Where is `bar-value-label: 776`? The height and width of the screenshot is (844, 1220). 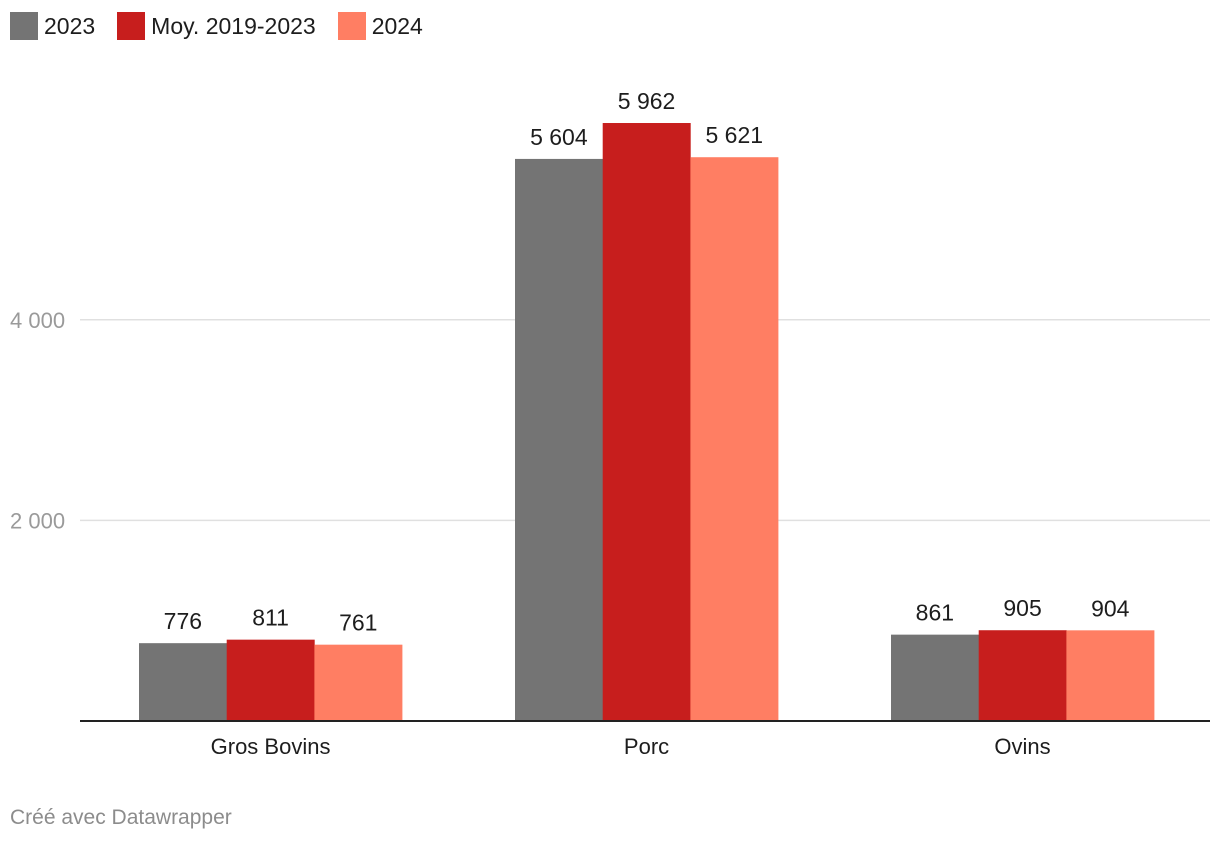
bar-value-label: 776 is located at coordinates (183, 621).